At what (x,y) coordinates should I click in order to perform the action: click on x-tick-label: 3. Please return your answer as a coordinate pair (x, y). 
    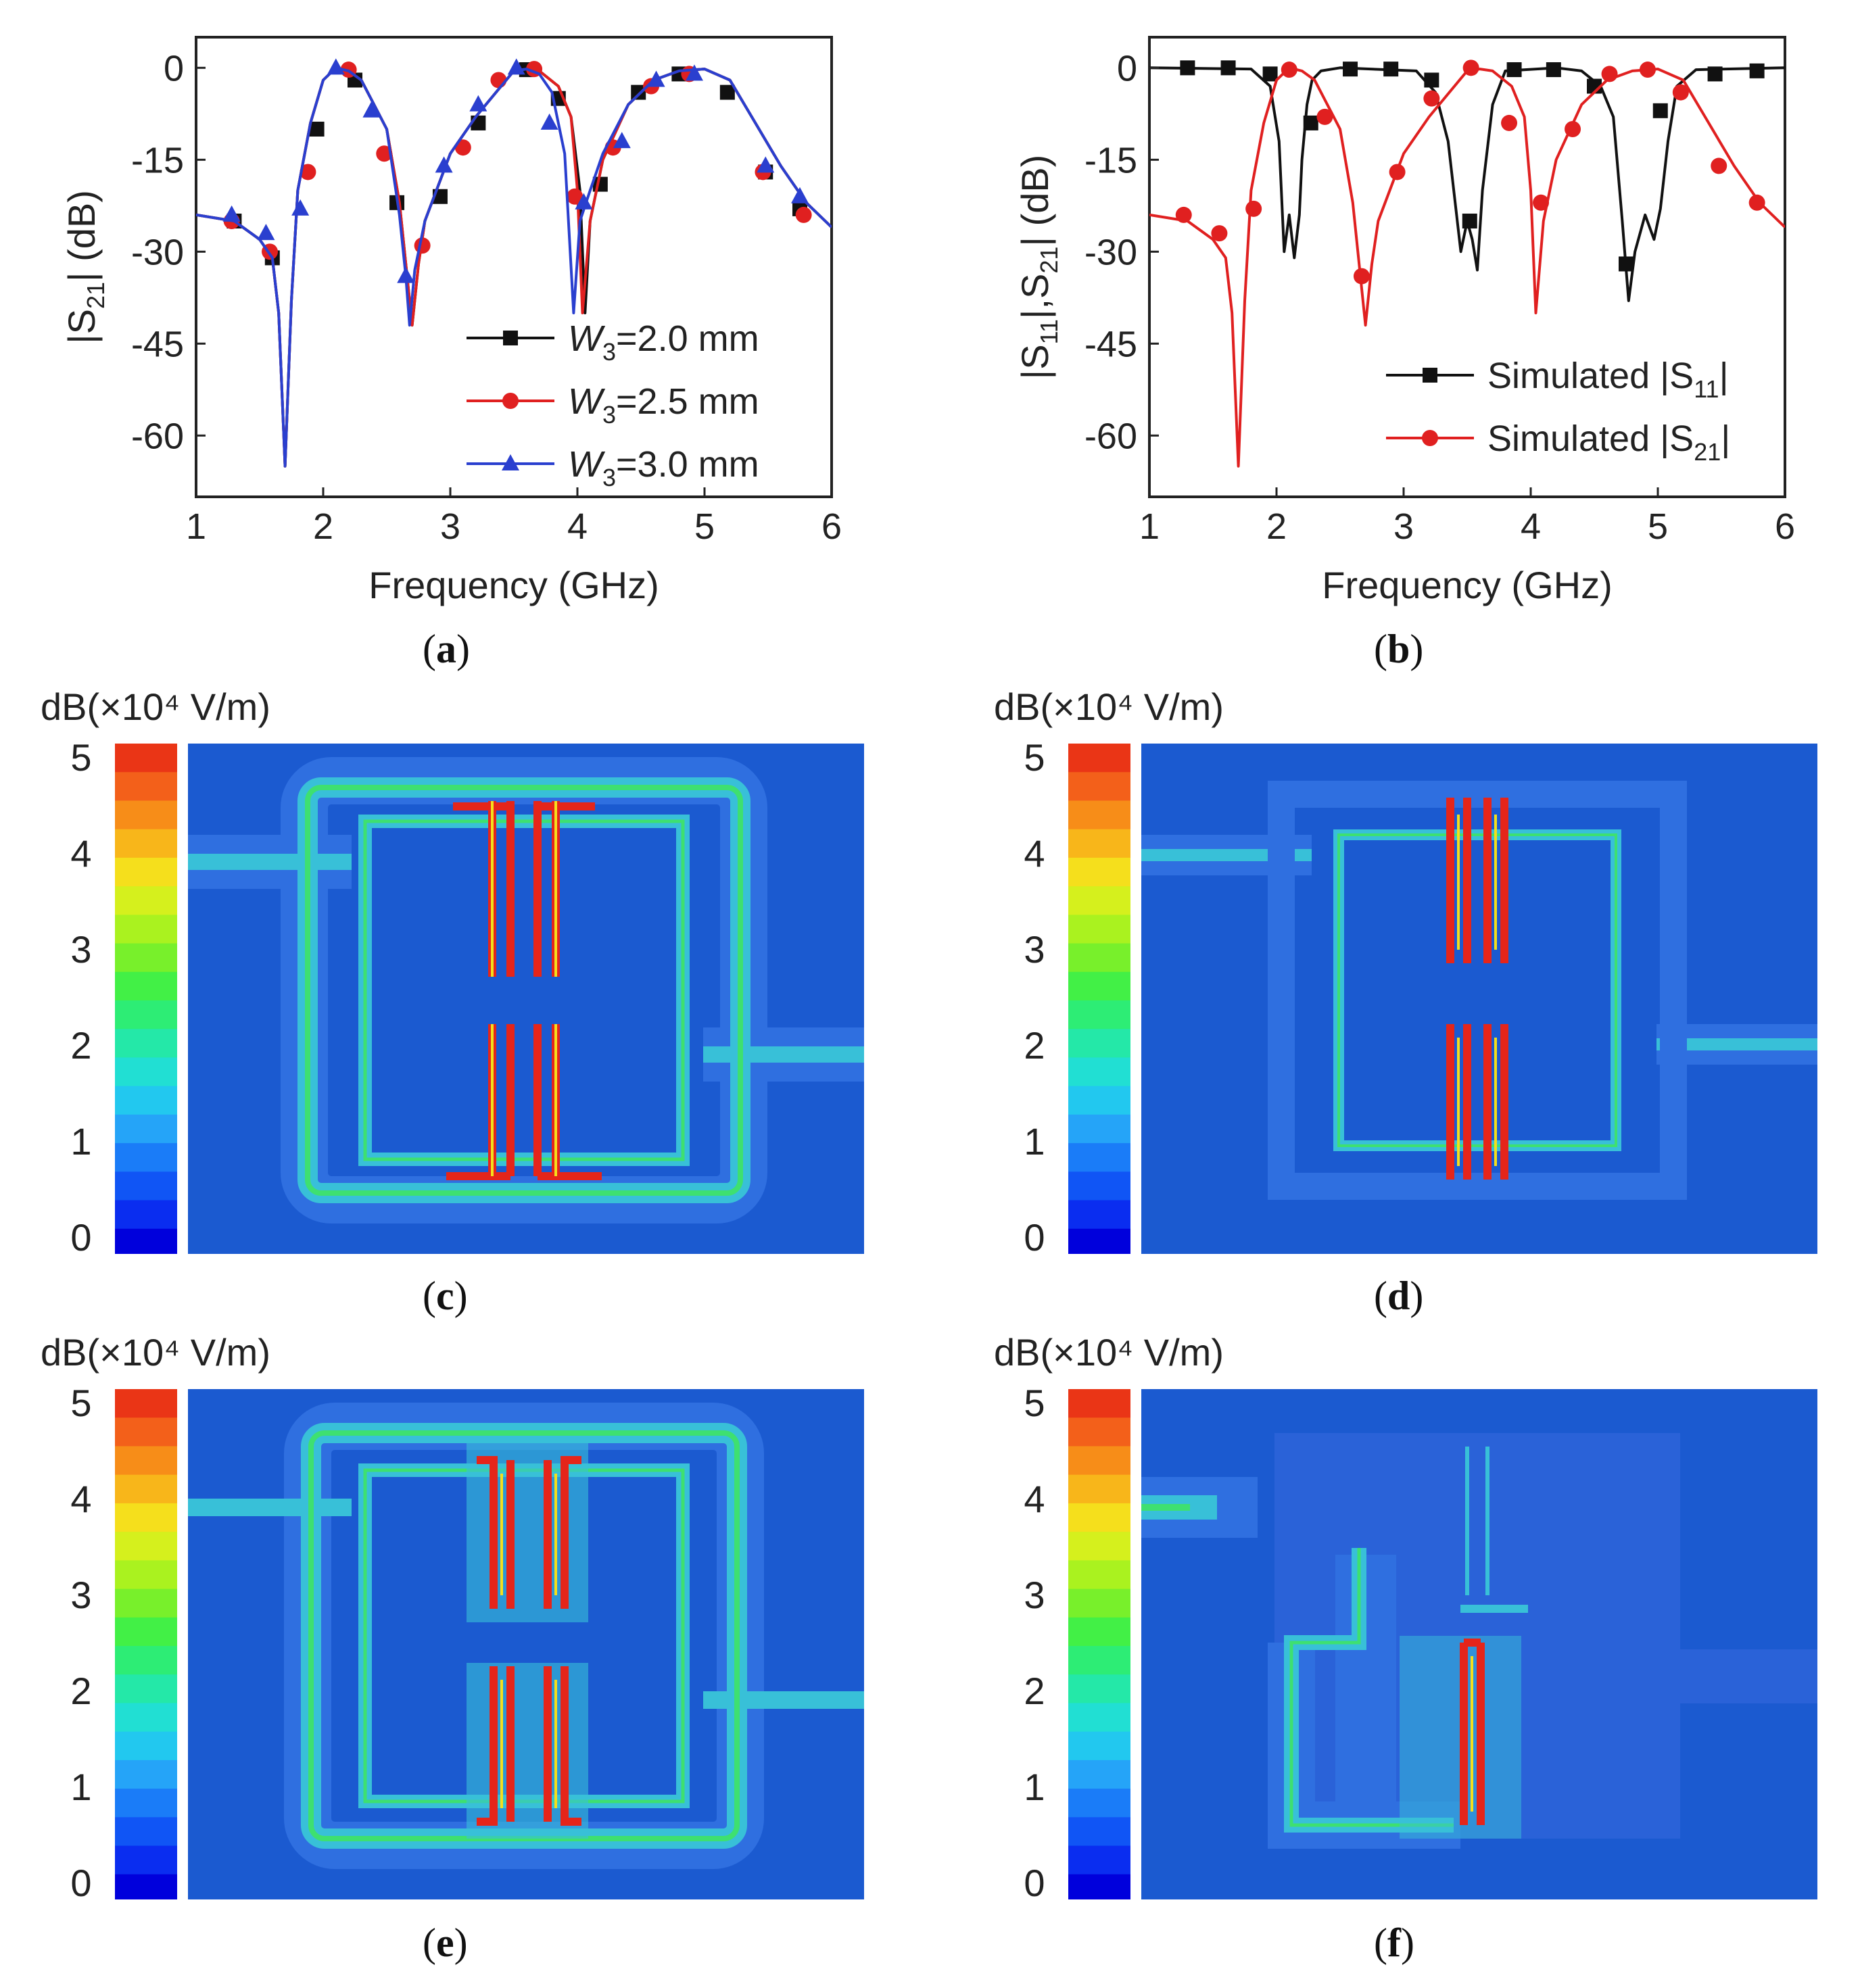
    Looking at the image, I should click on (1403, 526).